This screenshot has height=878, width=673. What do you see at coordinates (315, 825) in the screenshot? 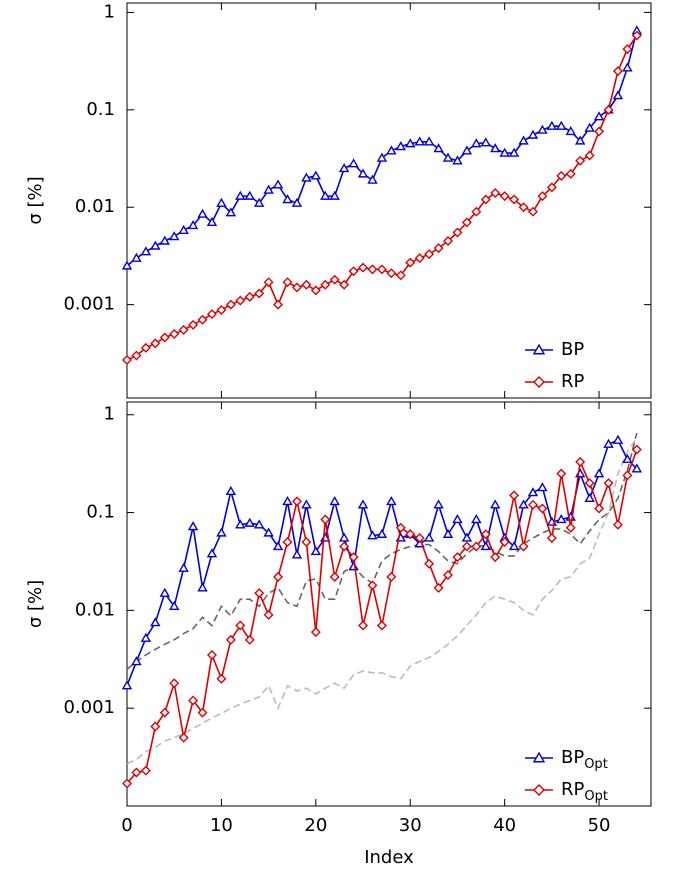
I see `x-tick-label: 20` at bounding box center [315, 825].